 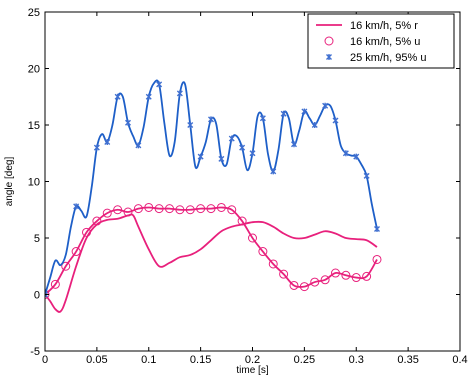 I want to click on legend: 16 km/h, 5% r 16 km/h, 5% u 25 km/h, 95% u, so click(x=381, y=41).